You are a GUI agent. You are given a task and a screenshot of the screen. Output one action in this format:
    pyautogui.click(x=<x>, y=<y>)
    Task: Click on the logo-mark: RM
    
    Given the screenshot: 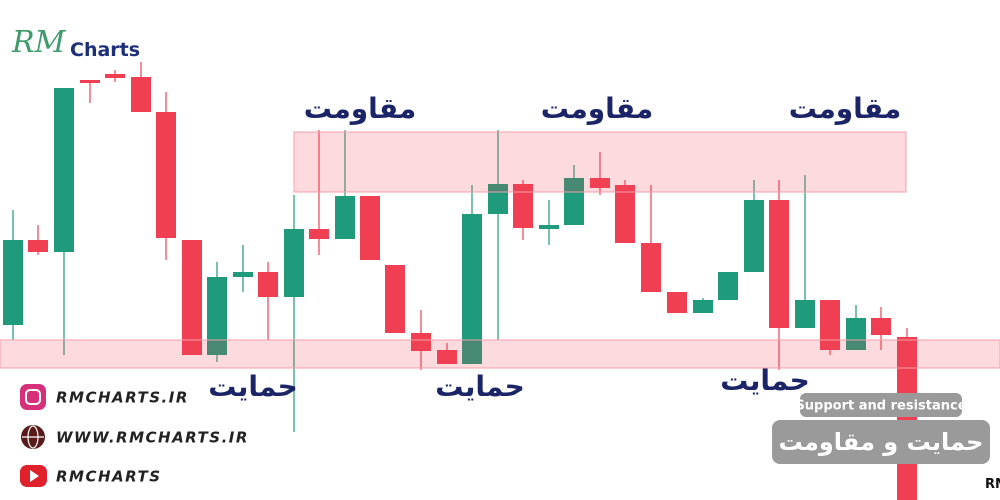 What is the action you would take?
    pyautogui.click(x=39, y=42)
    